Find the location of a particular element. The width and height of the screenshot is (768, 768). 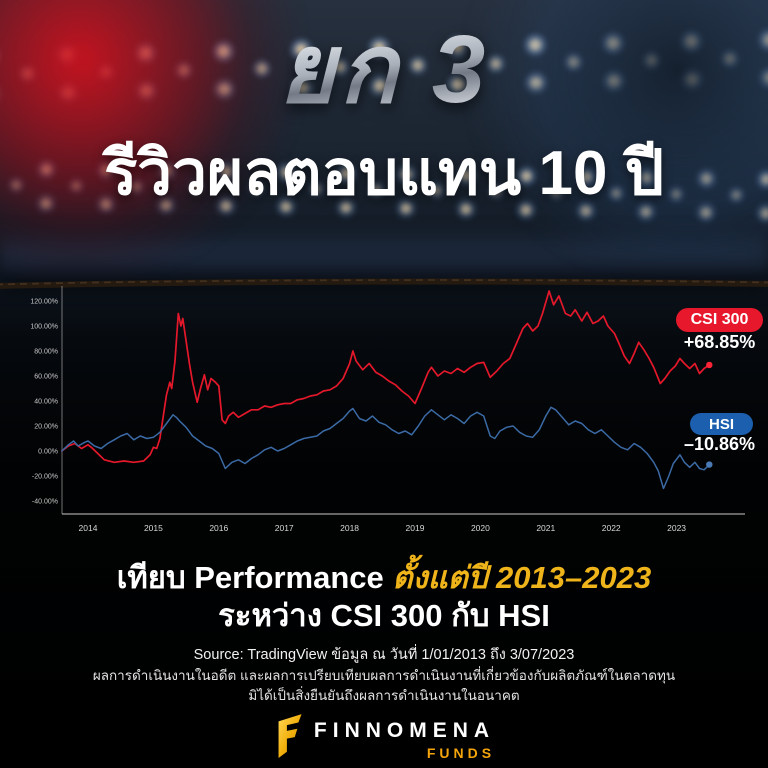

y-tick-label: 40.00% is located at coordinates (46, 402).